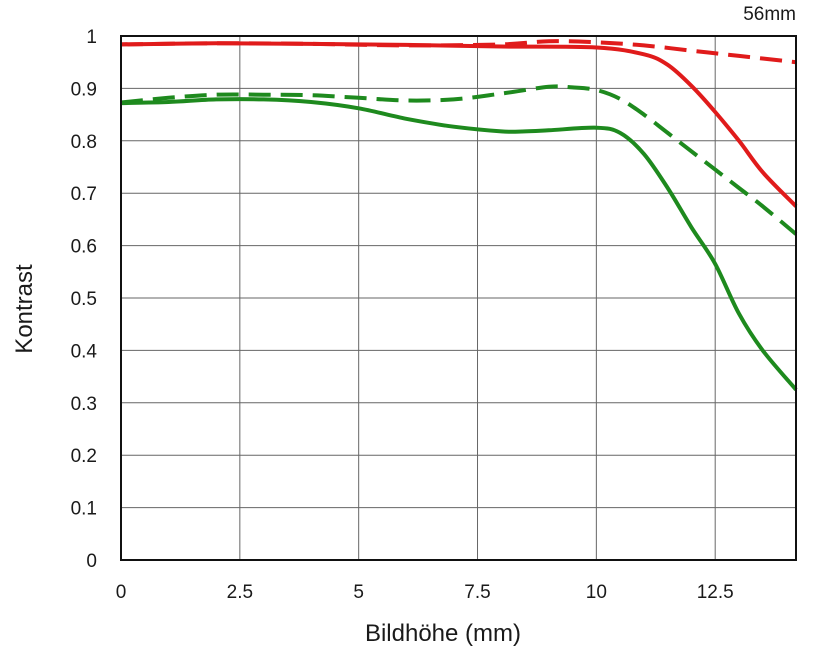  What do you see at coordinates (769, 14) in the screenshot?
I see `chart-title: 56mm` at bounding box center [769, 14].